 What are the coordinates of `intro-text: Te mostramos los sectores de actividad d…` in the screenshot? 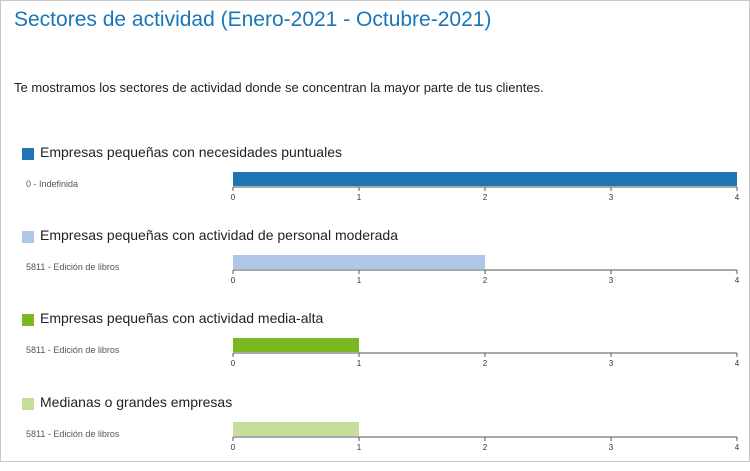 It's located at (279, 87).